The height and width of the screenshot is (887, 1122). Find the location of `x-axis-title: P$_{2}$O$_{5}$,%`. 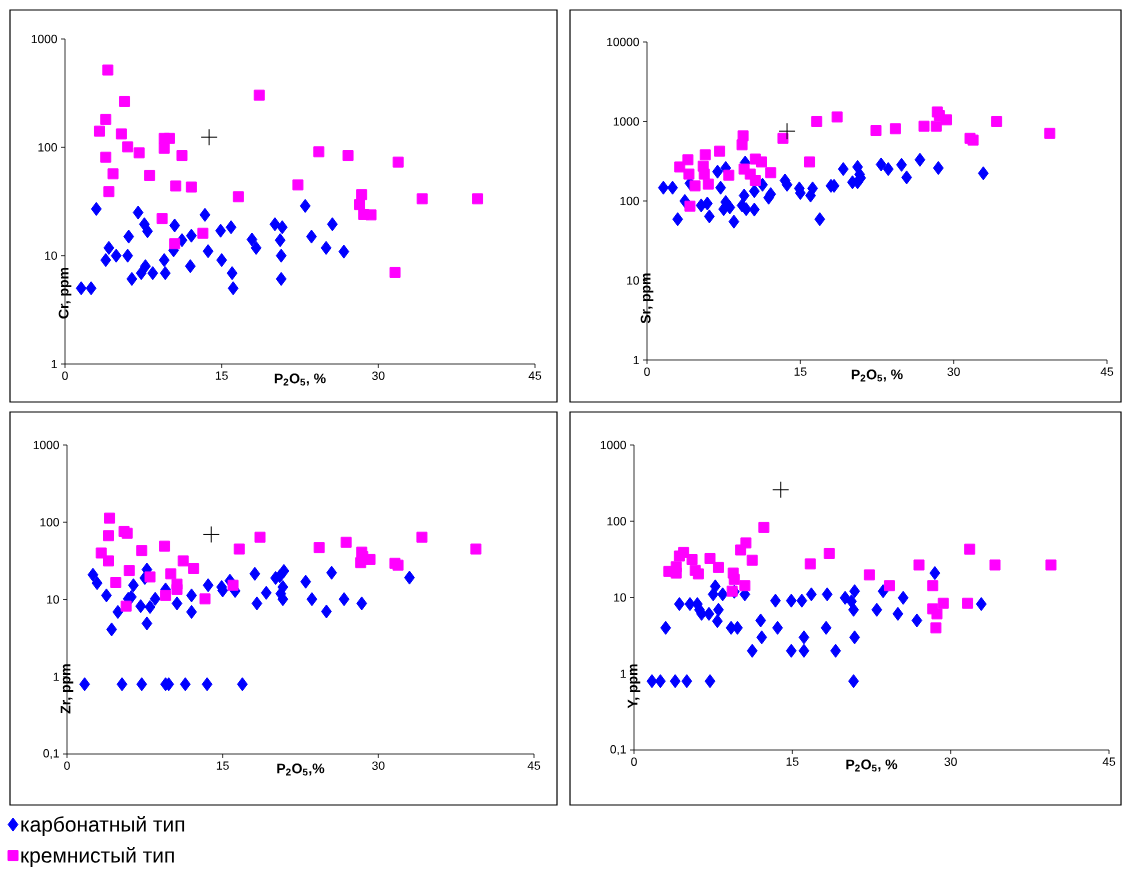

x-axis-title: P$_{2}$O$_{5}$,% is located at coordinates (301, 769).